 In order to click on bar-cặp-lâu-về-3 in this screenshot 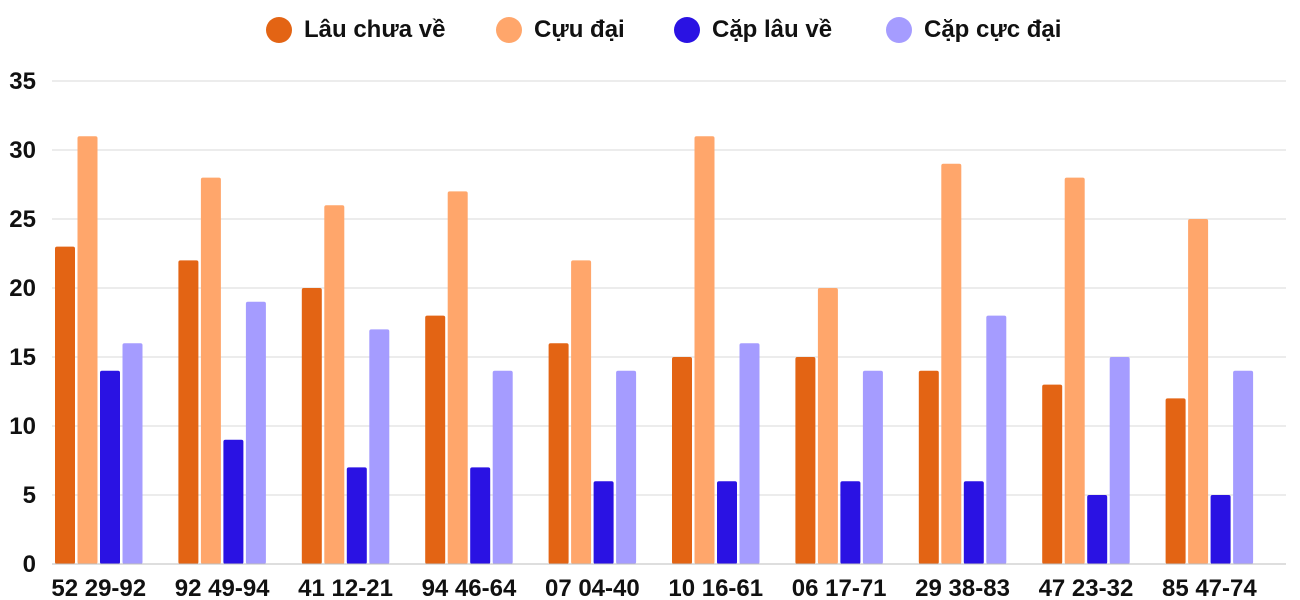, I will do `click(480, 515)`.